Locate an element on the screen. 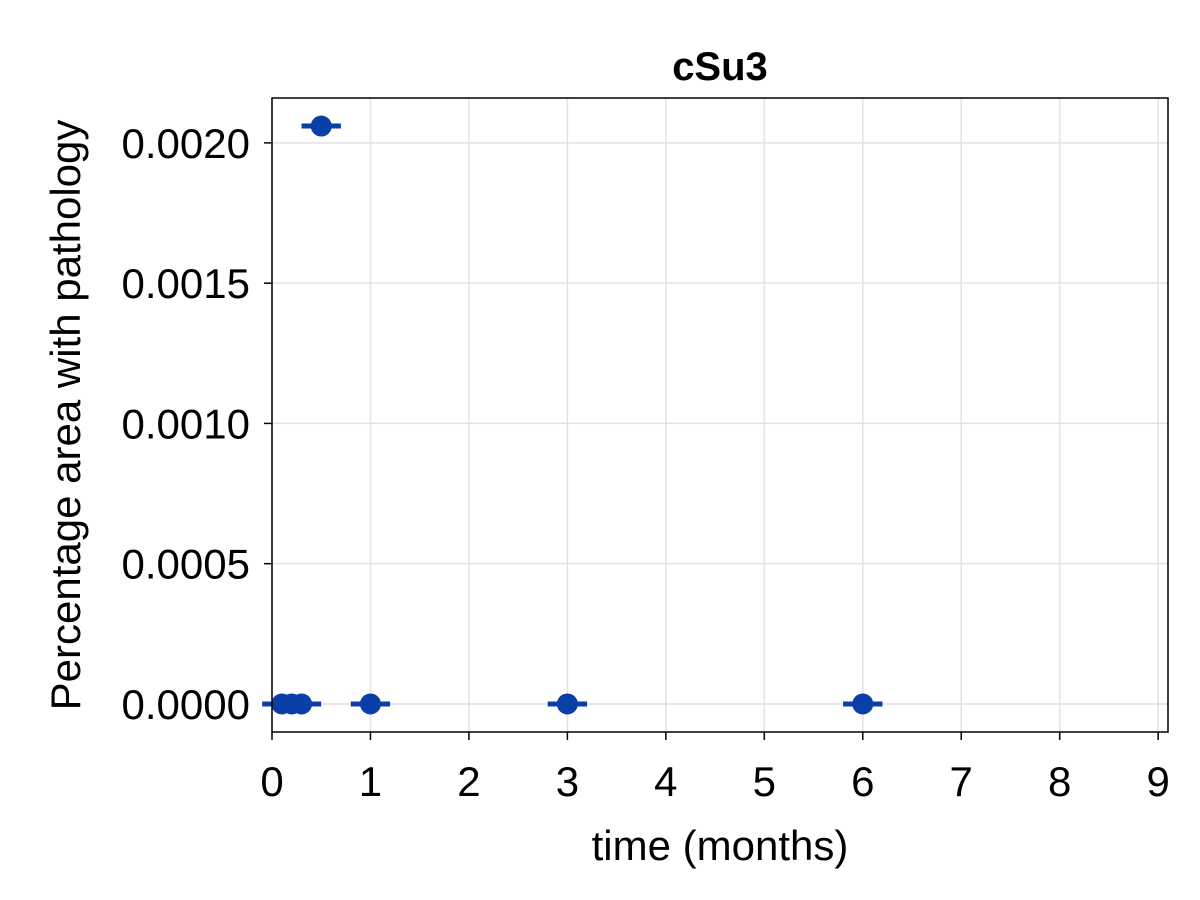  x-tick-label: 0 is located at coordinates (271, 781).